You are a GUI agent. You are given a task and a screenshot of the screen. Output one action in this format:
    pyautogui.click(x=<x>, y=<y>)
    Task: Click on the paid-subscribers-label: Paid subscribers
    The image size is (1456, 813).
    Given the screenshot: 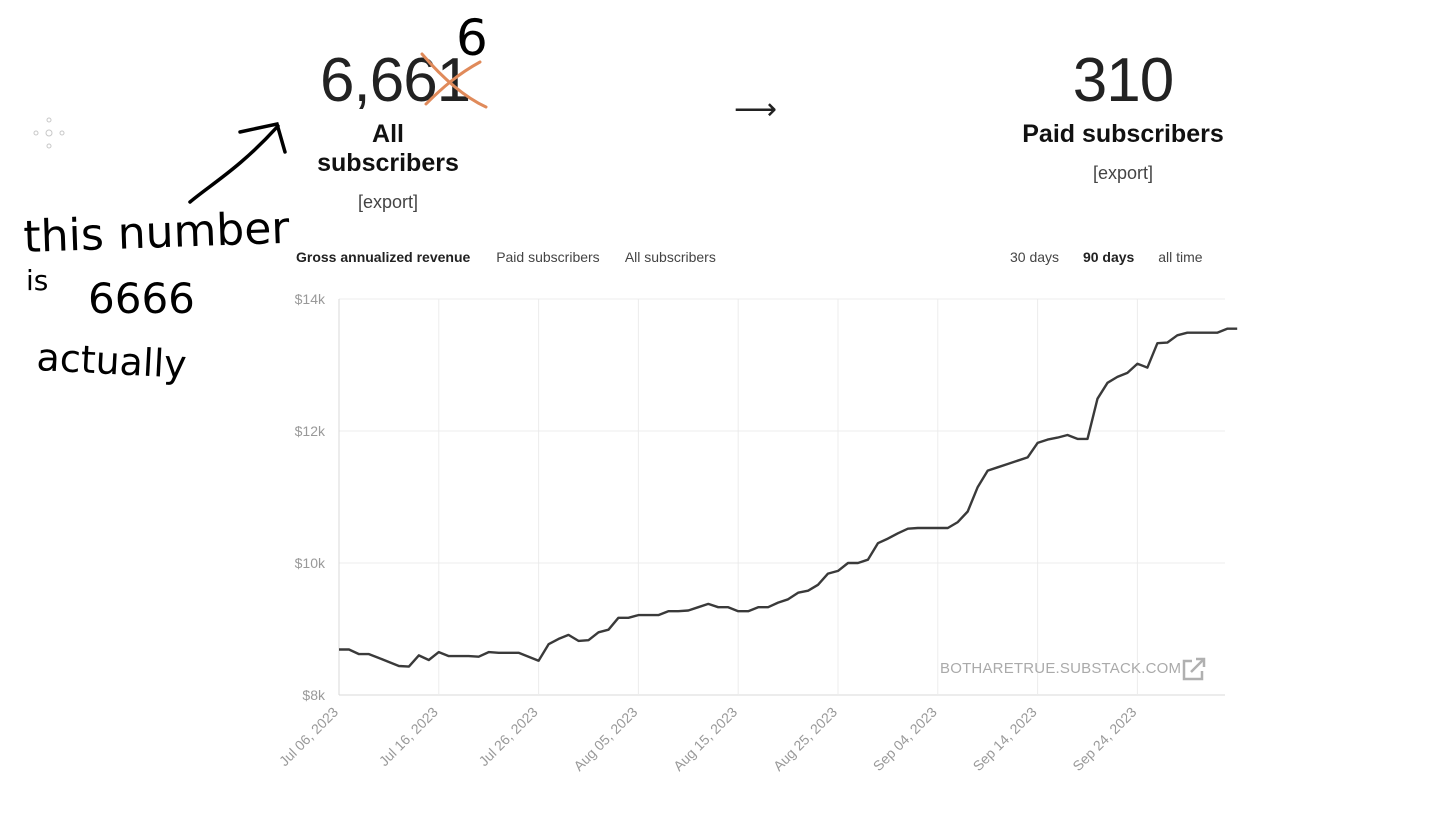 What is the action you would take?
    pyautogui.click(x=1123, y=134)
    